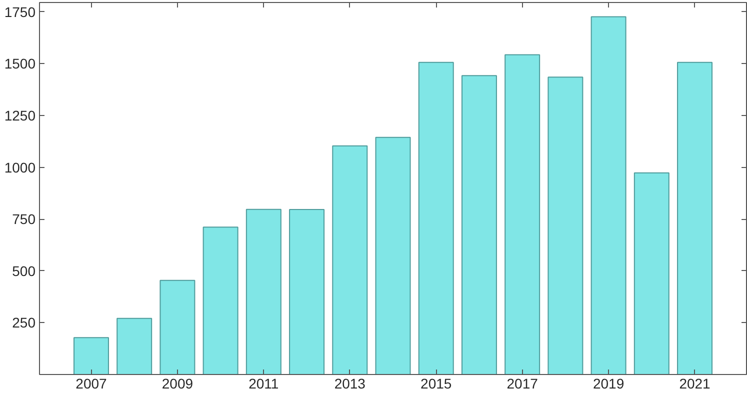 The image size is (747, 397). What do you see at coordinates (436, 384) in the screenshot?
I see `x-tick-label: 2015` at bounding box center [436, 384].